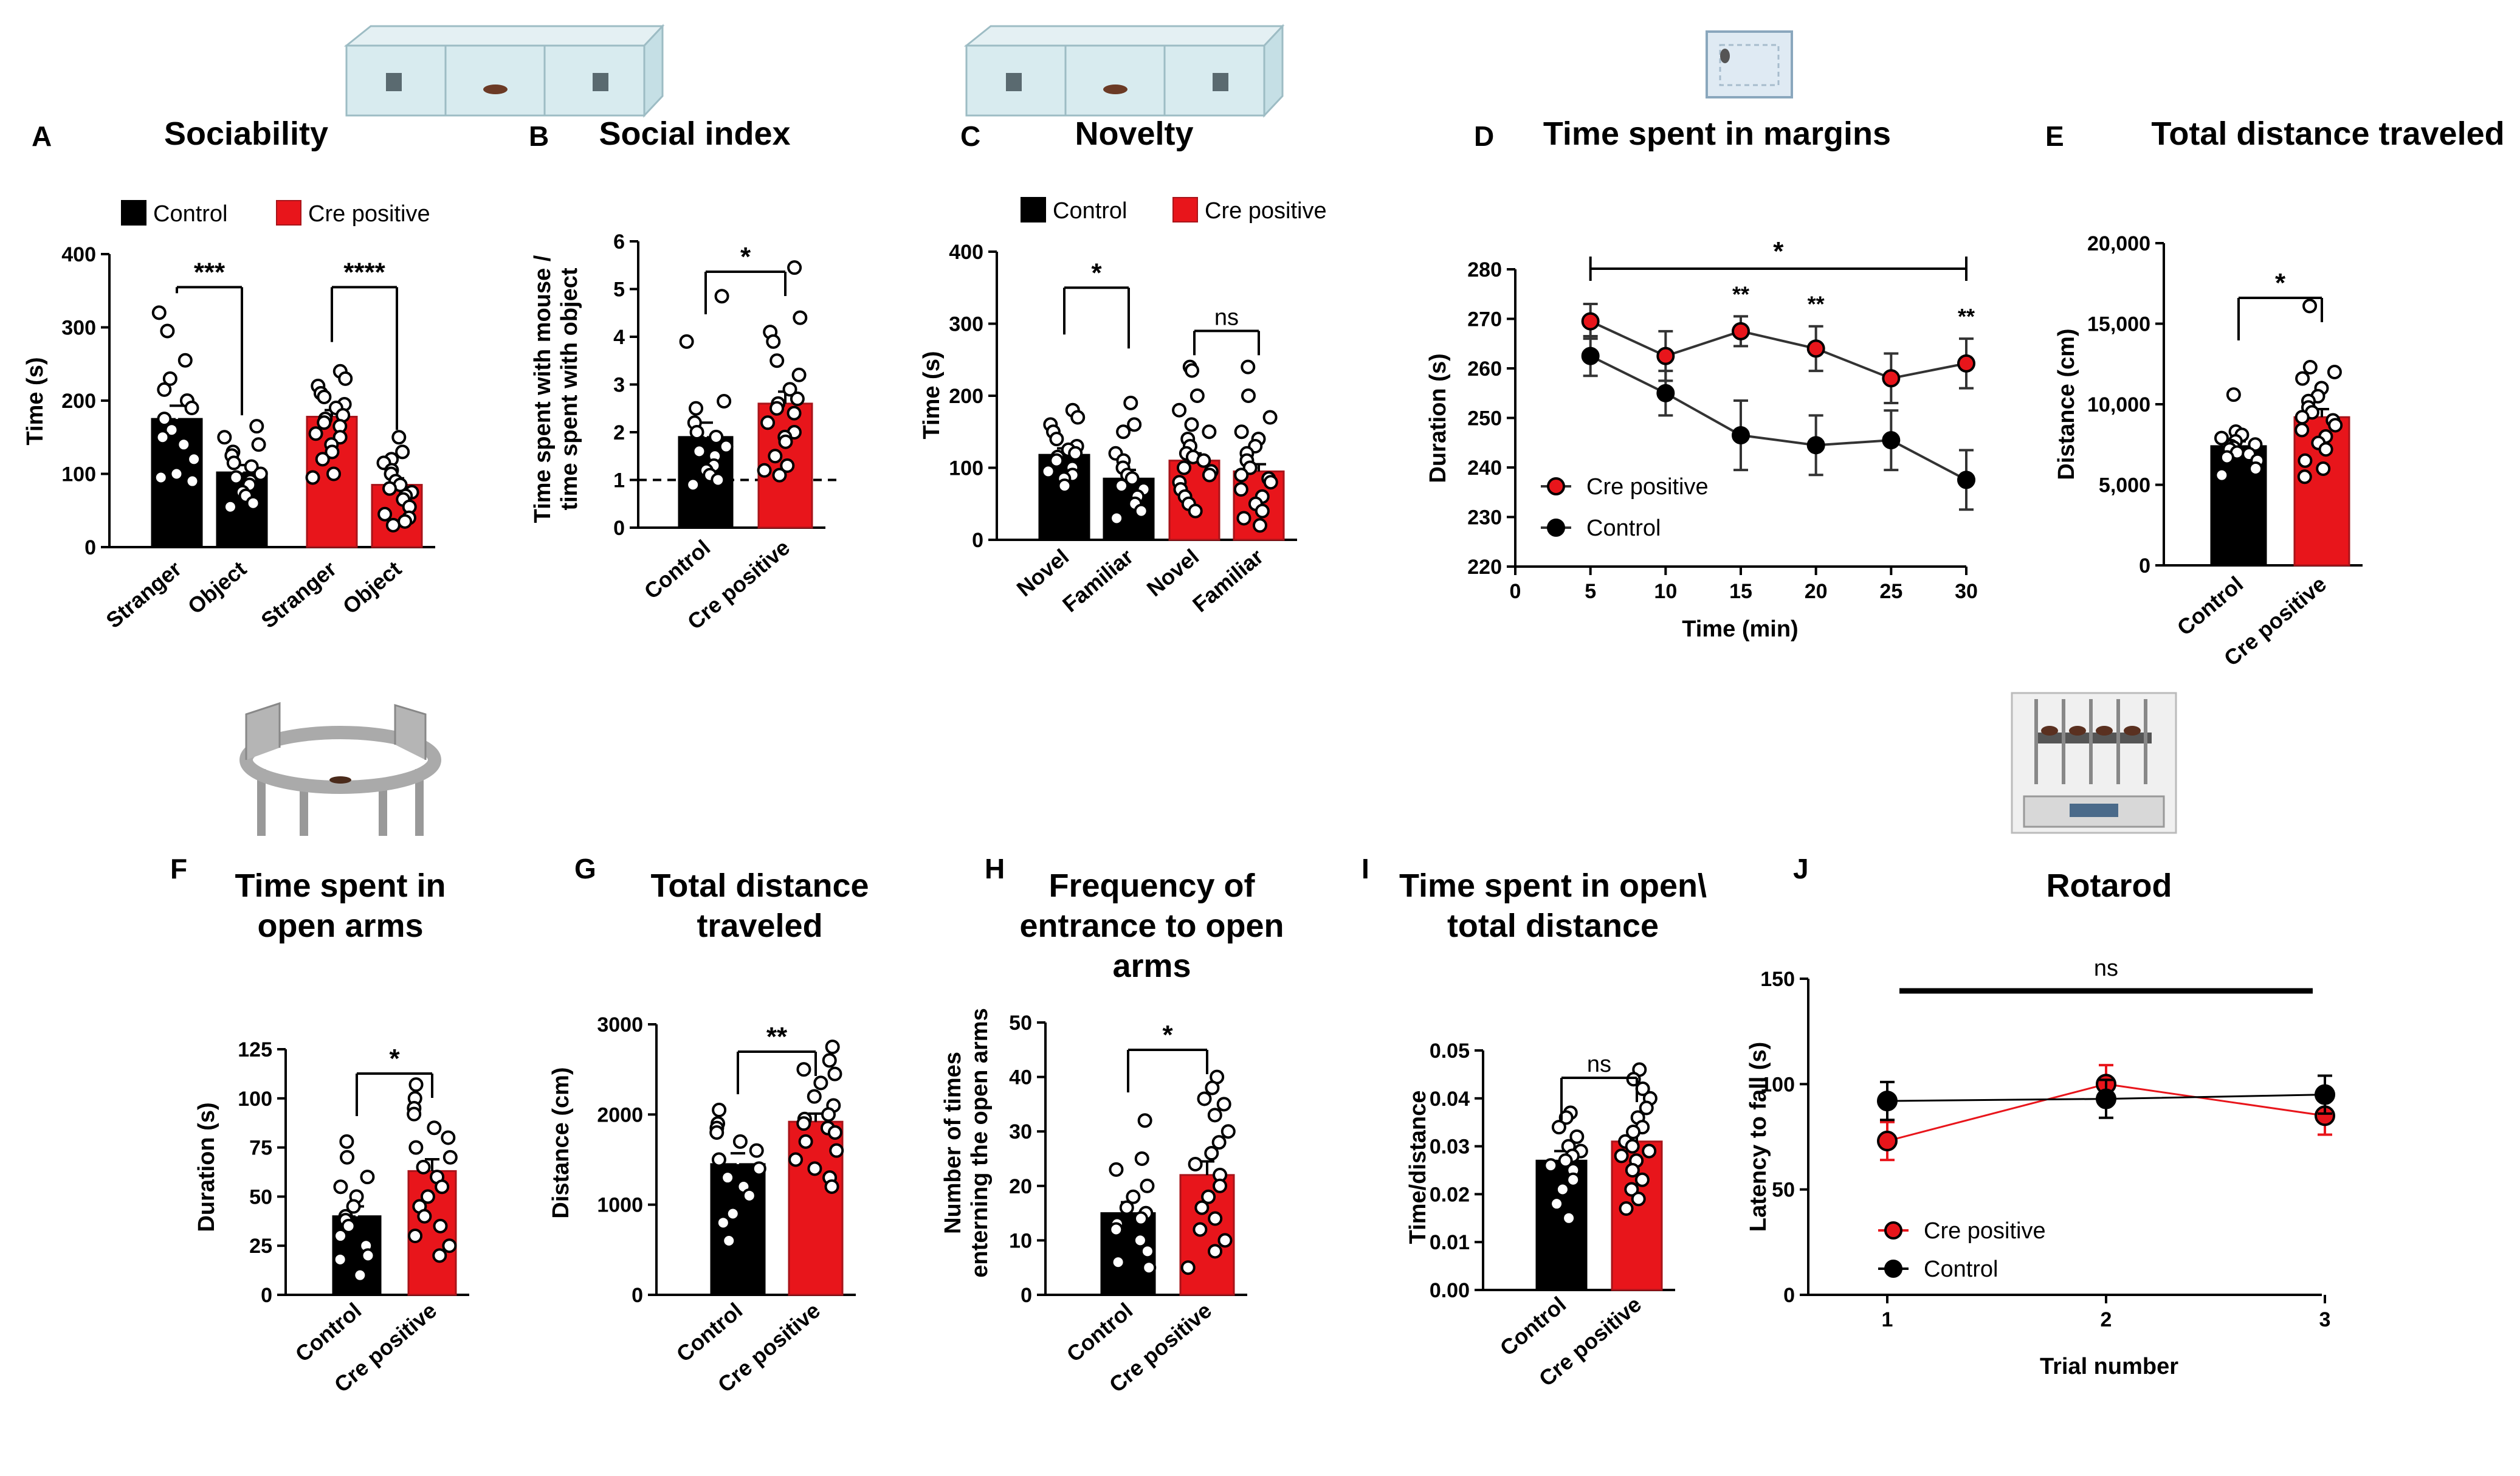 Image resolution: width=2520 pixels, height=1476 pixels. I want to click on chart-title: open arms, so click(340, 926).